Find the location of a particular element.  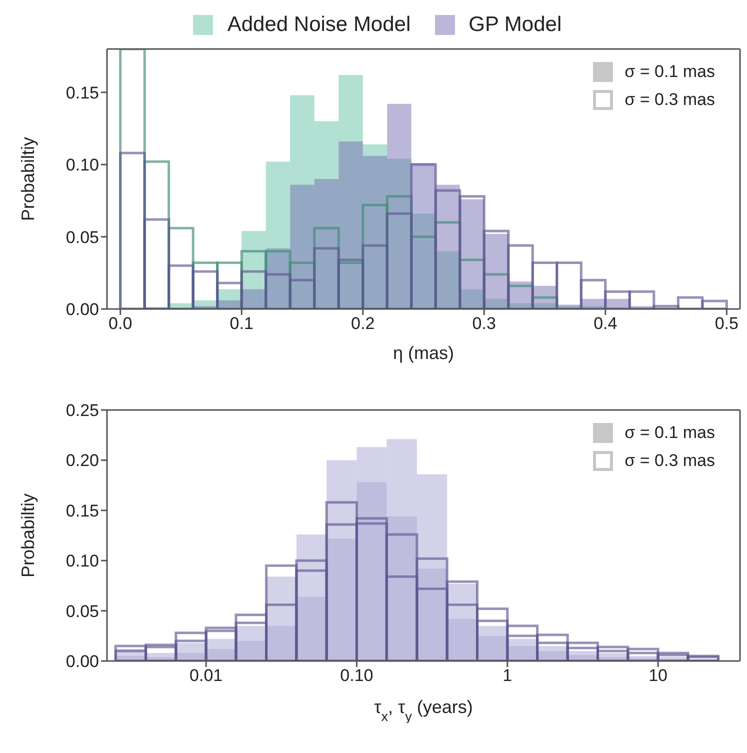

y-tick-label: 0.25 is located at coordinates (82, 410).